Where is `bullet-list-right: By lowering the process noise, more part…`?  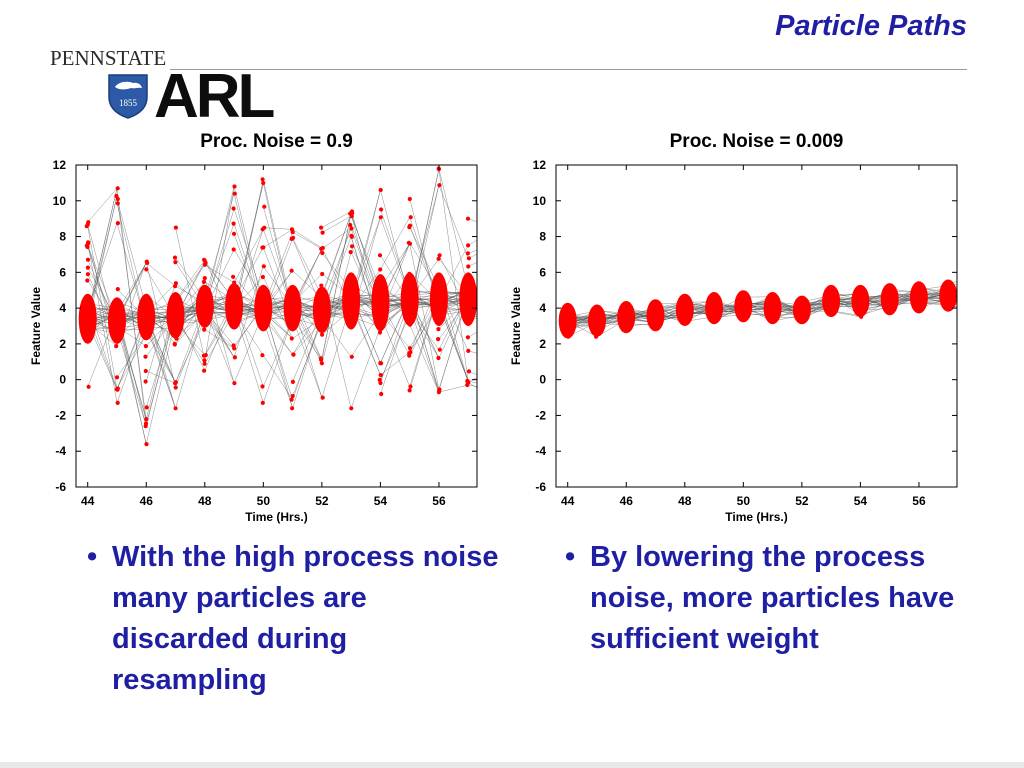 bullet-list-right: By lowering the process noise, more part… is located at coordinates (762, 598).